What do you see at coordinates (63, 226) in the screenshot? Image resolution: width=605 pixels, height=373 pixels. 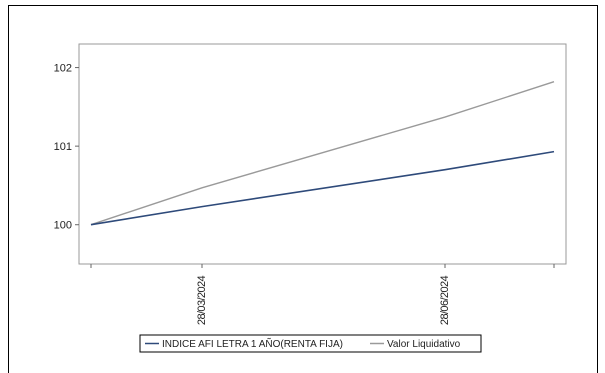 I see `y-tick-label-100: 100` at bounding box center [63, 226].